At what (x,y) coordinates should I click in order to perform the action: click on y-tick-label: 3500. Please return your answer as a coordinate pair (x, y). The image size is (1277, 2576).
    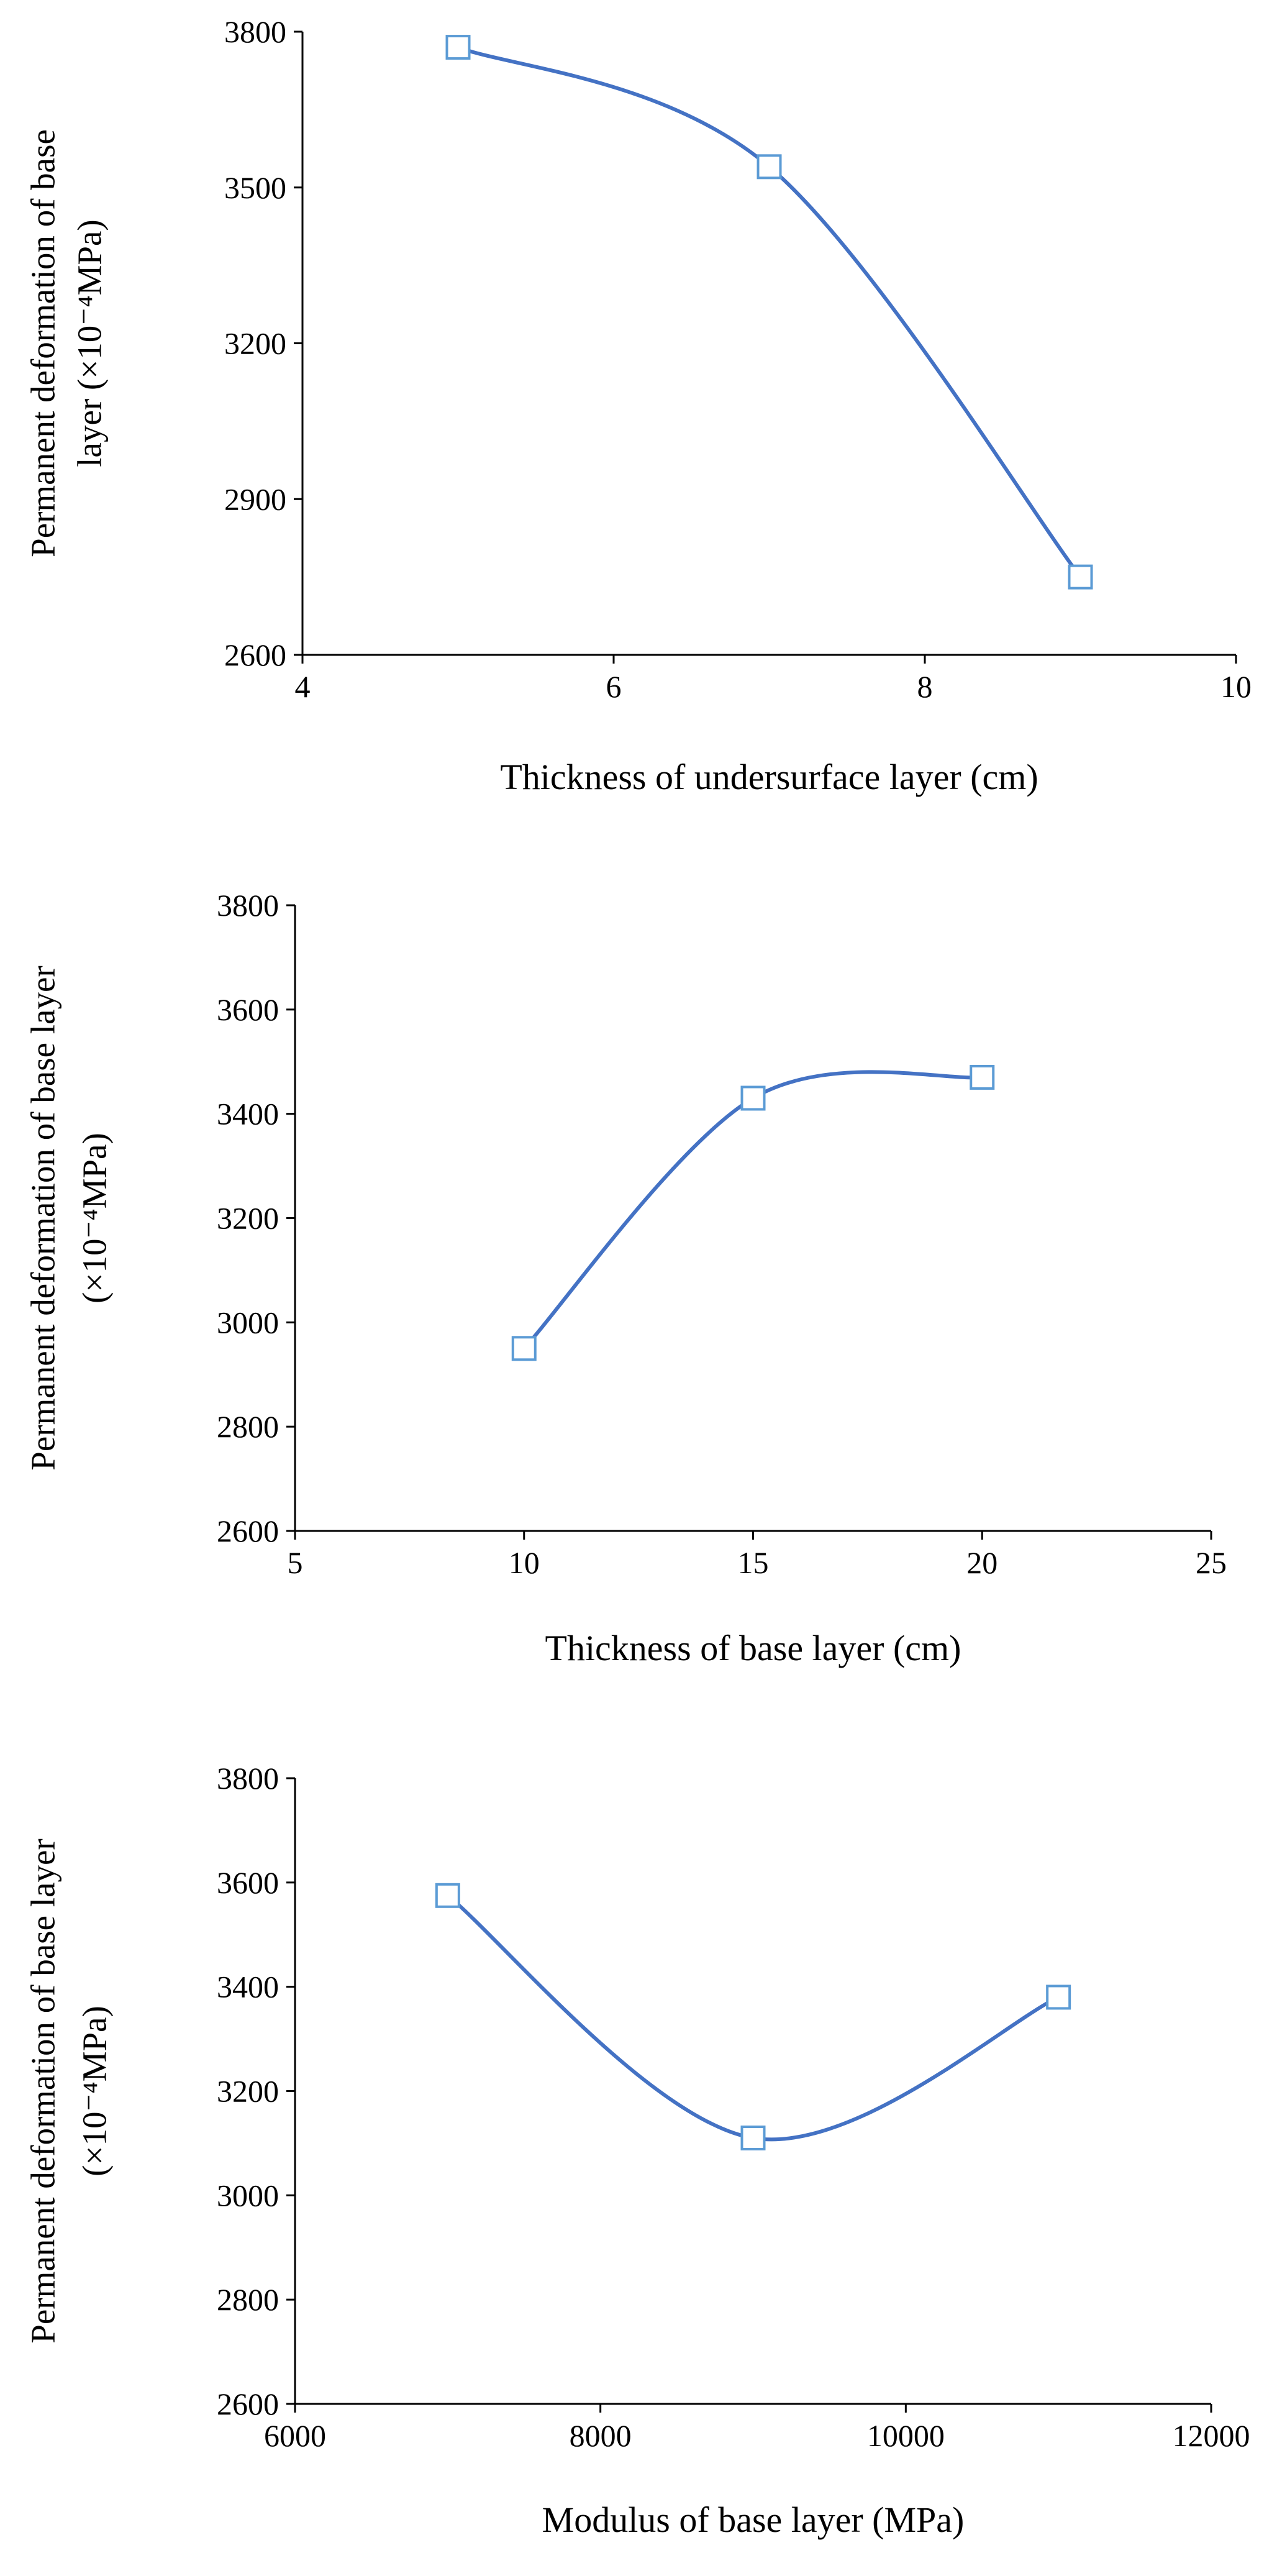
    Looking at the image, I should click on (255, 187).